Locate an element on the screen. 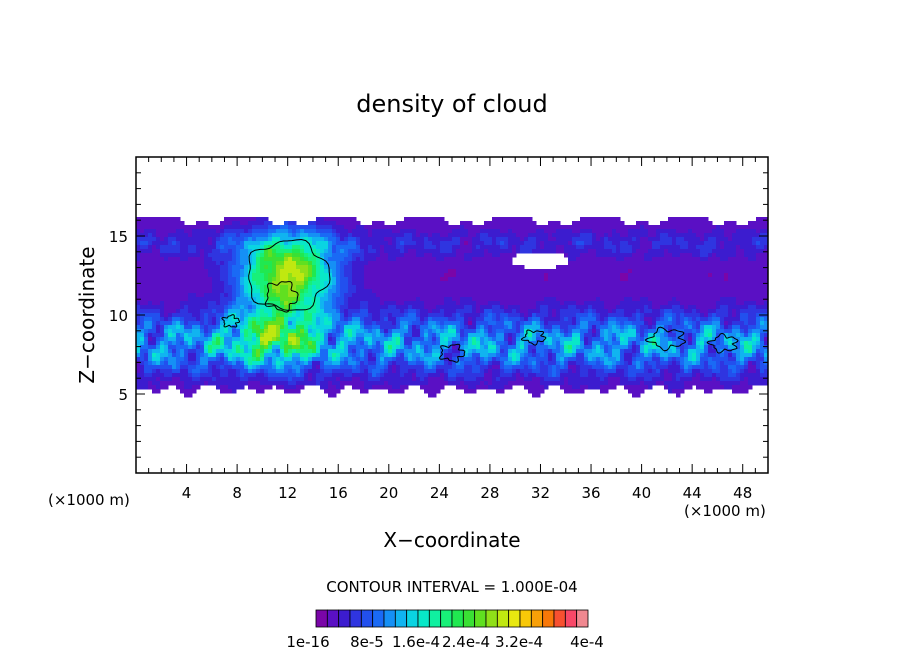 The image size is (904, 654). y-tick-label: 10 is located at coordinates (118, 316).